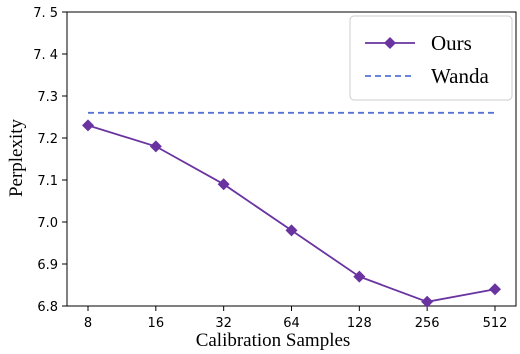 The image size is (520, 354). Describe the element at coordinates (273, 340) in the screenshot. I see `x-axis-title: Calibration Samples` at that location.